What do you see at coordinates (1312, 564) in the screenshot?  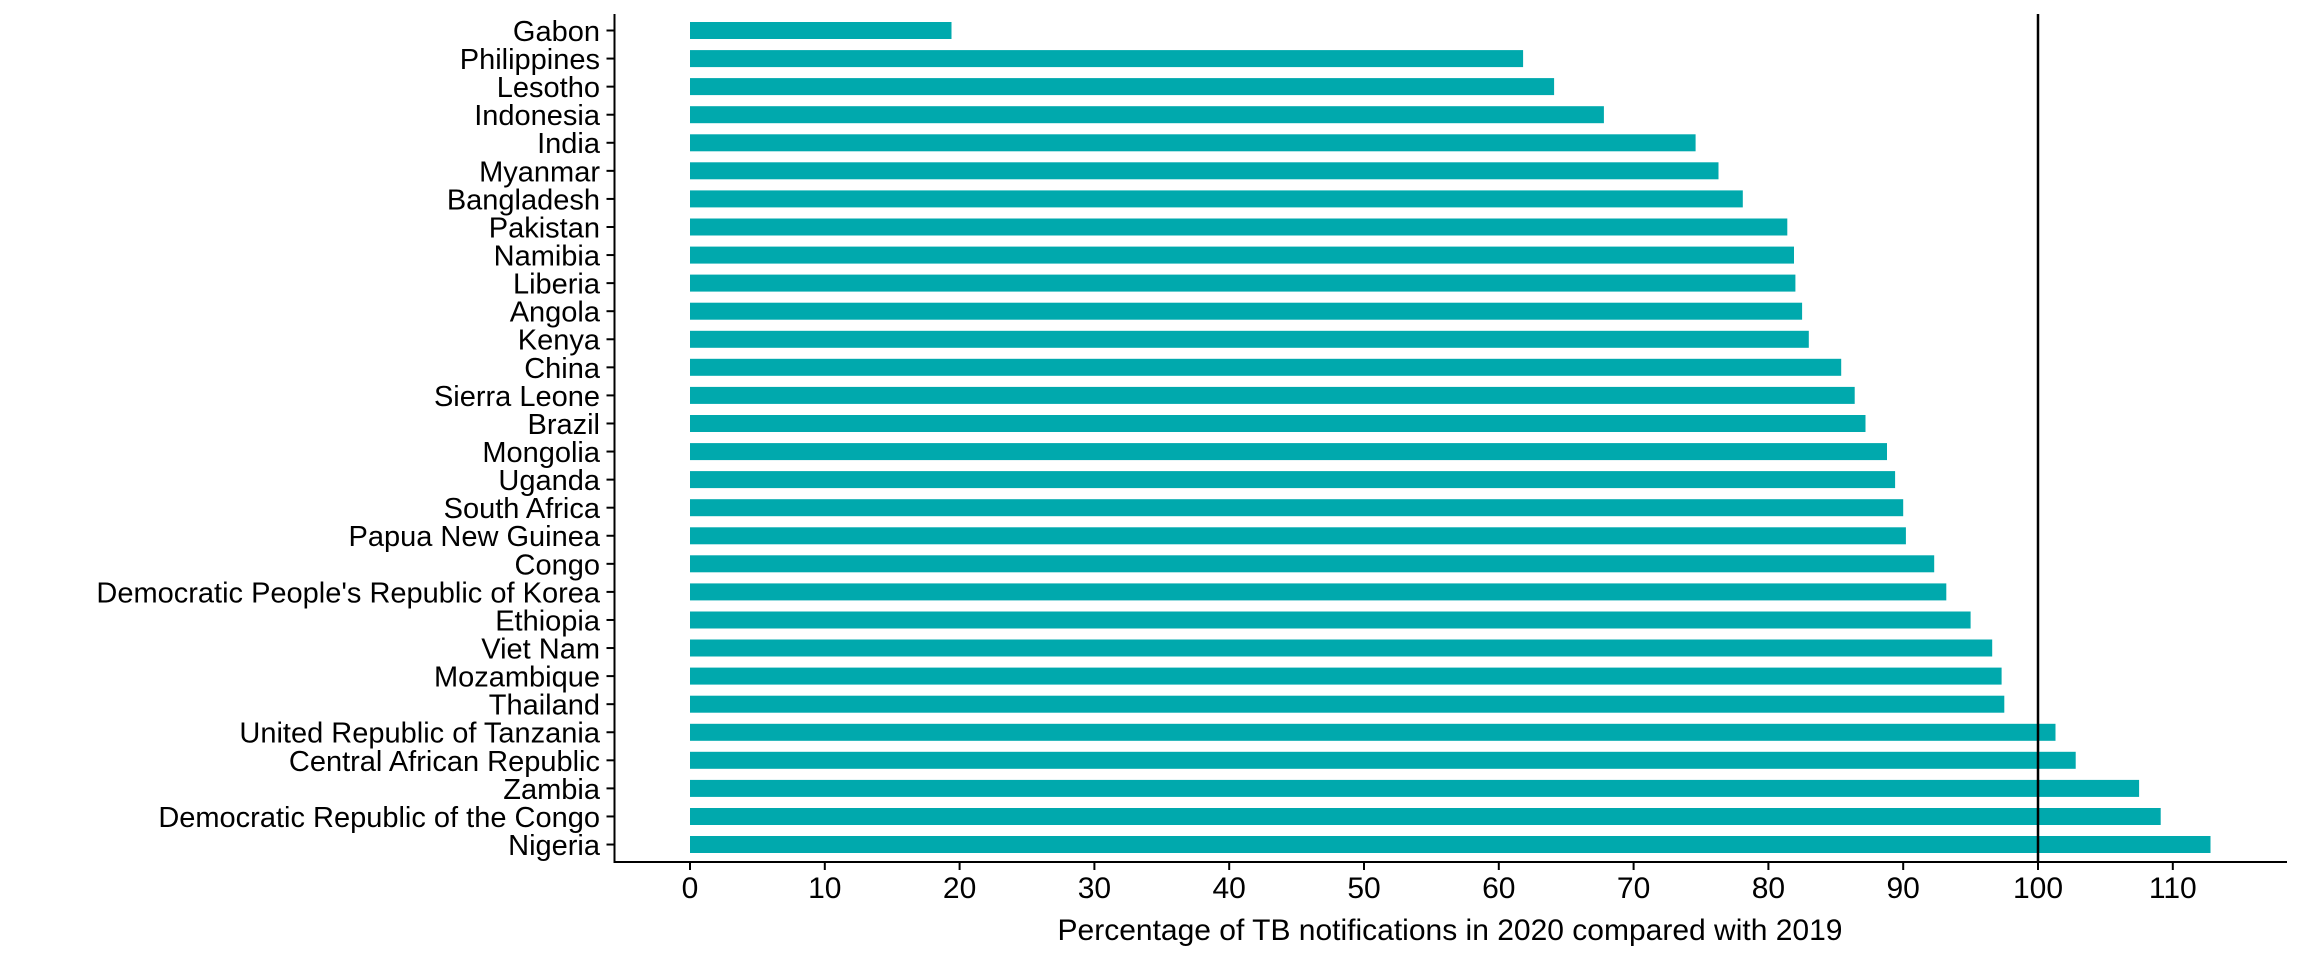 I see `bar-congo` at bounding box center [1312, 564].